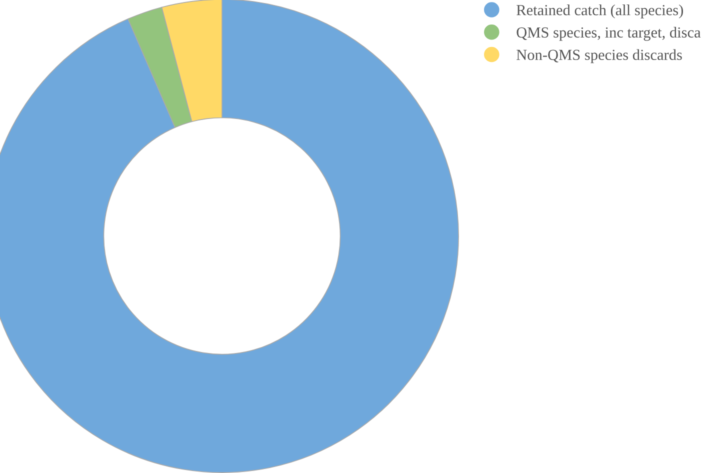  I want to click on legend-label: Non-QMS species discards, so click(599, 56).